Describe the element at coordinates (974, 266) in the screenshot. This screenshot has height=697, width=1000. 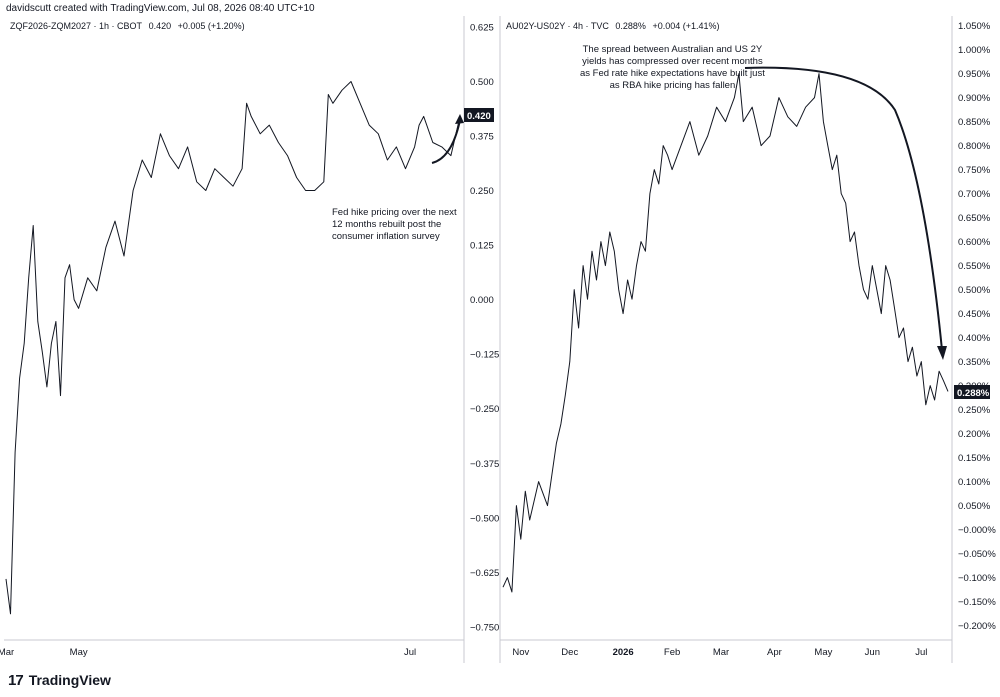
I see `right-y-tick-label: 0.550%` at that location.